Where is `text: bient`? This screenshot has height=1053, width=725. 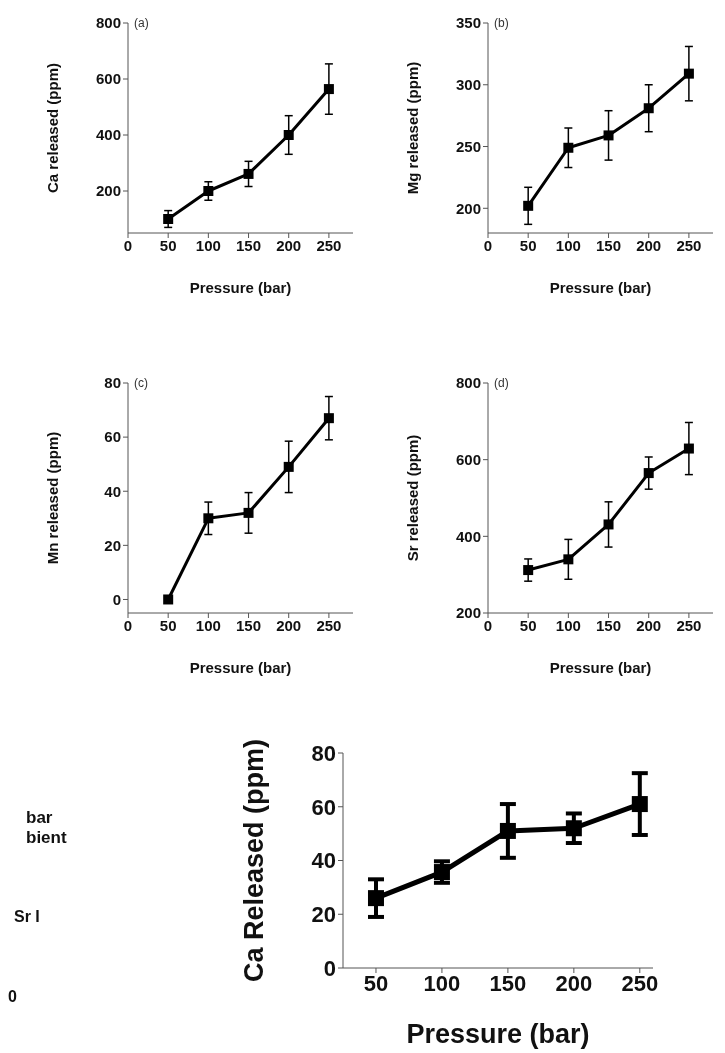 text: bient is located at coordinates (46, 838).